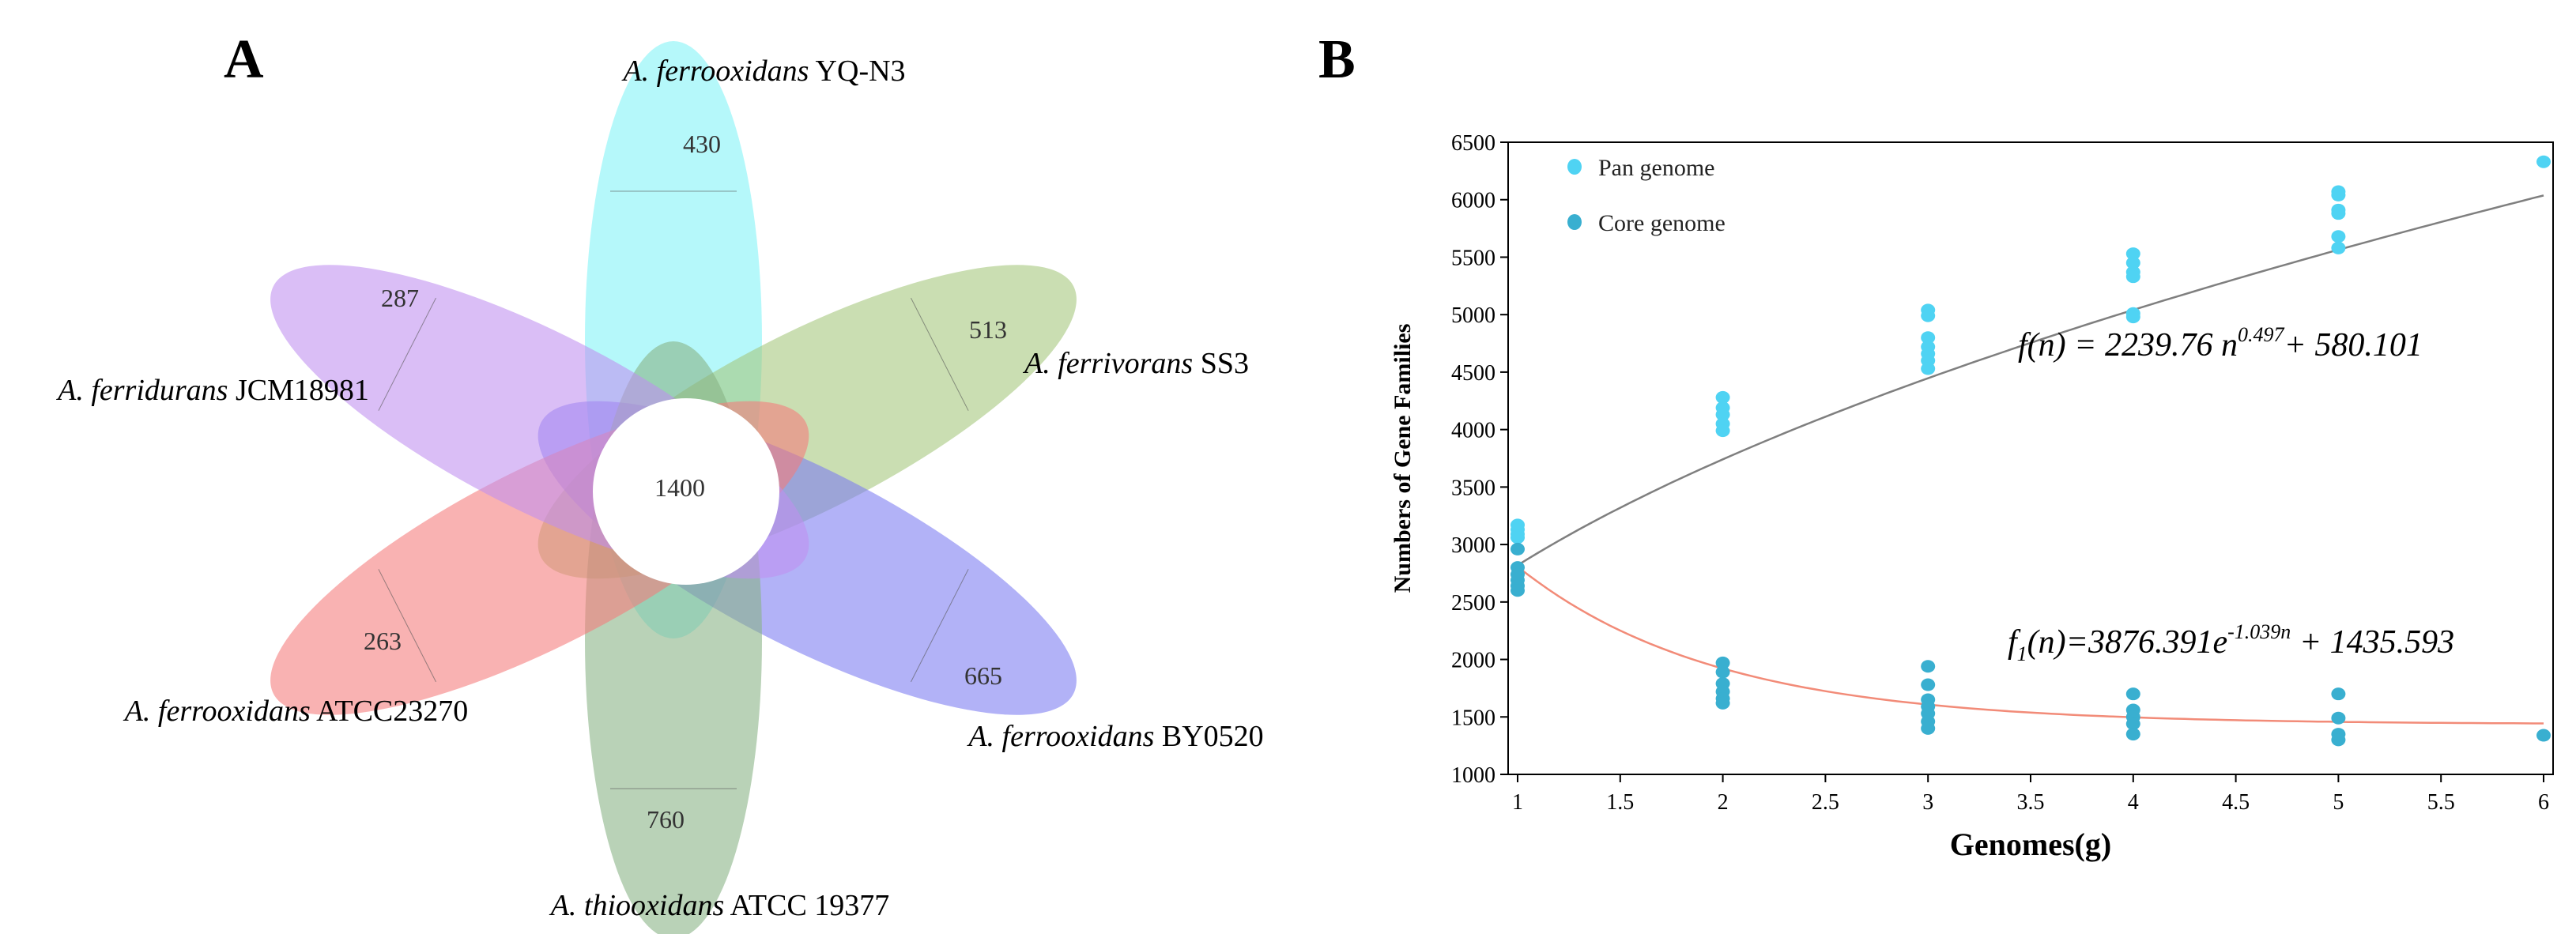 The width and height of the screenshot is (2576, 934). Describe the element at coordinates (212, 390) in the screenshot. I see `petal-label-jcm18981: A. ferridurans JCM18981` at that location.